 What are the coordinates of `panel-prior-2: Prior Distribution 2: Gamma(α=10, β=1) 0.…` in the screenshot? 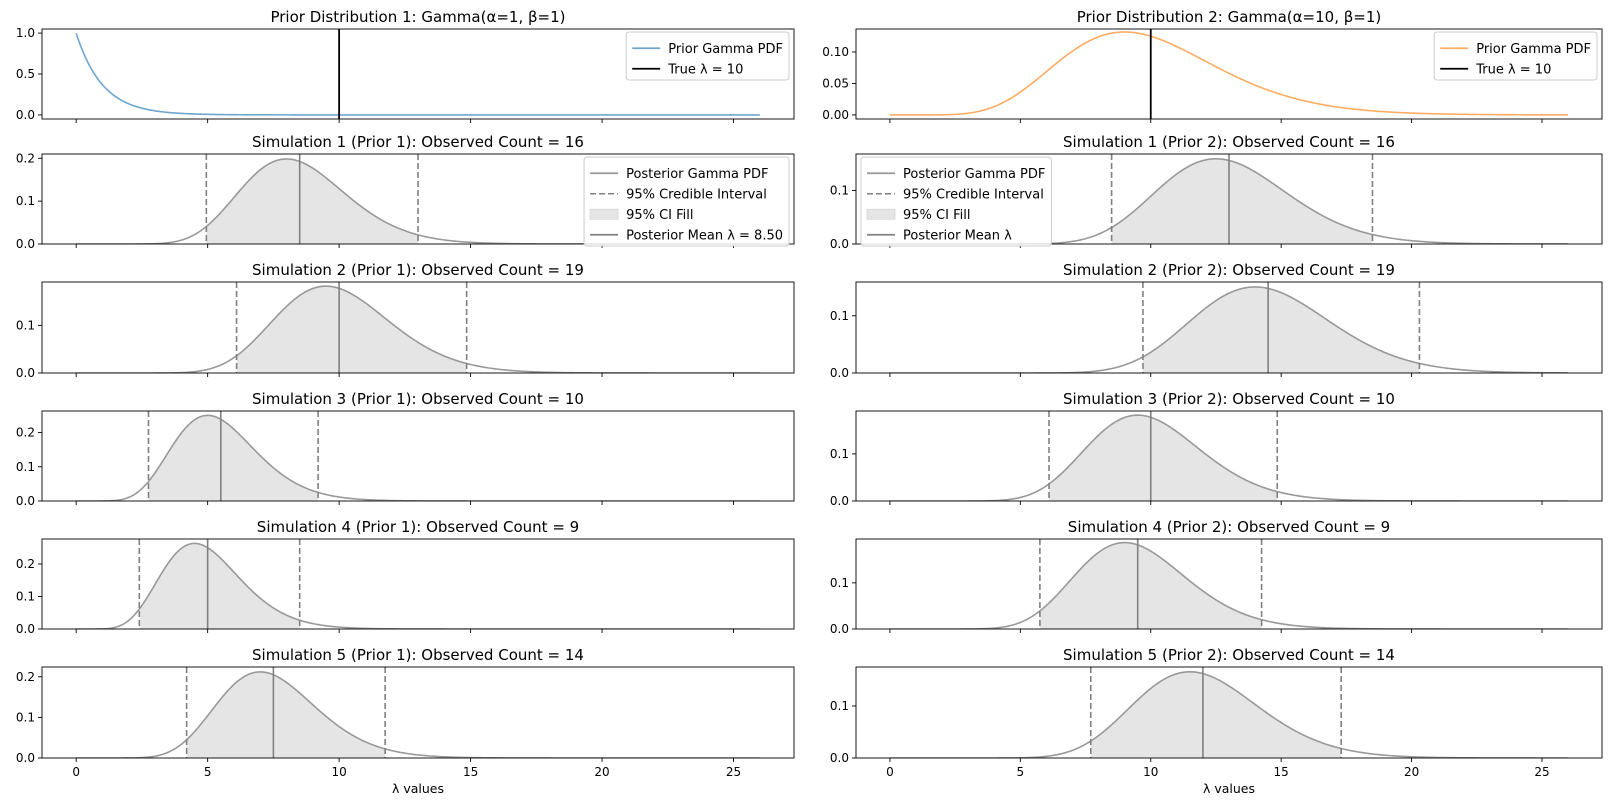 It's located at (1212, 65).